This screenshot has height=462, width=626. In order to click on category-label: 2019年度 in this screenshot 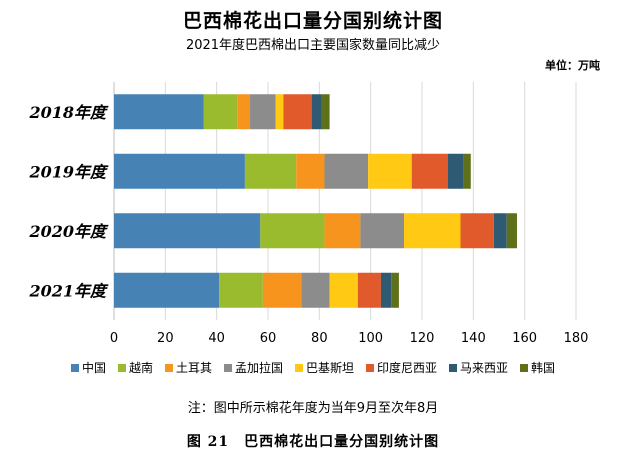, I will do `click(68, 171)`.